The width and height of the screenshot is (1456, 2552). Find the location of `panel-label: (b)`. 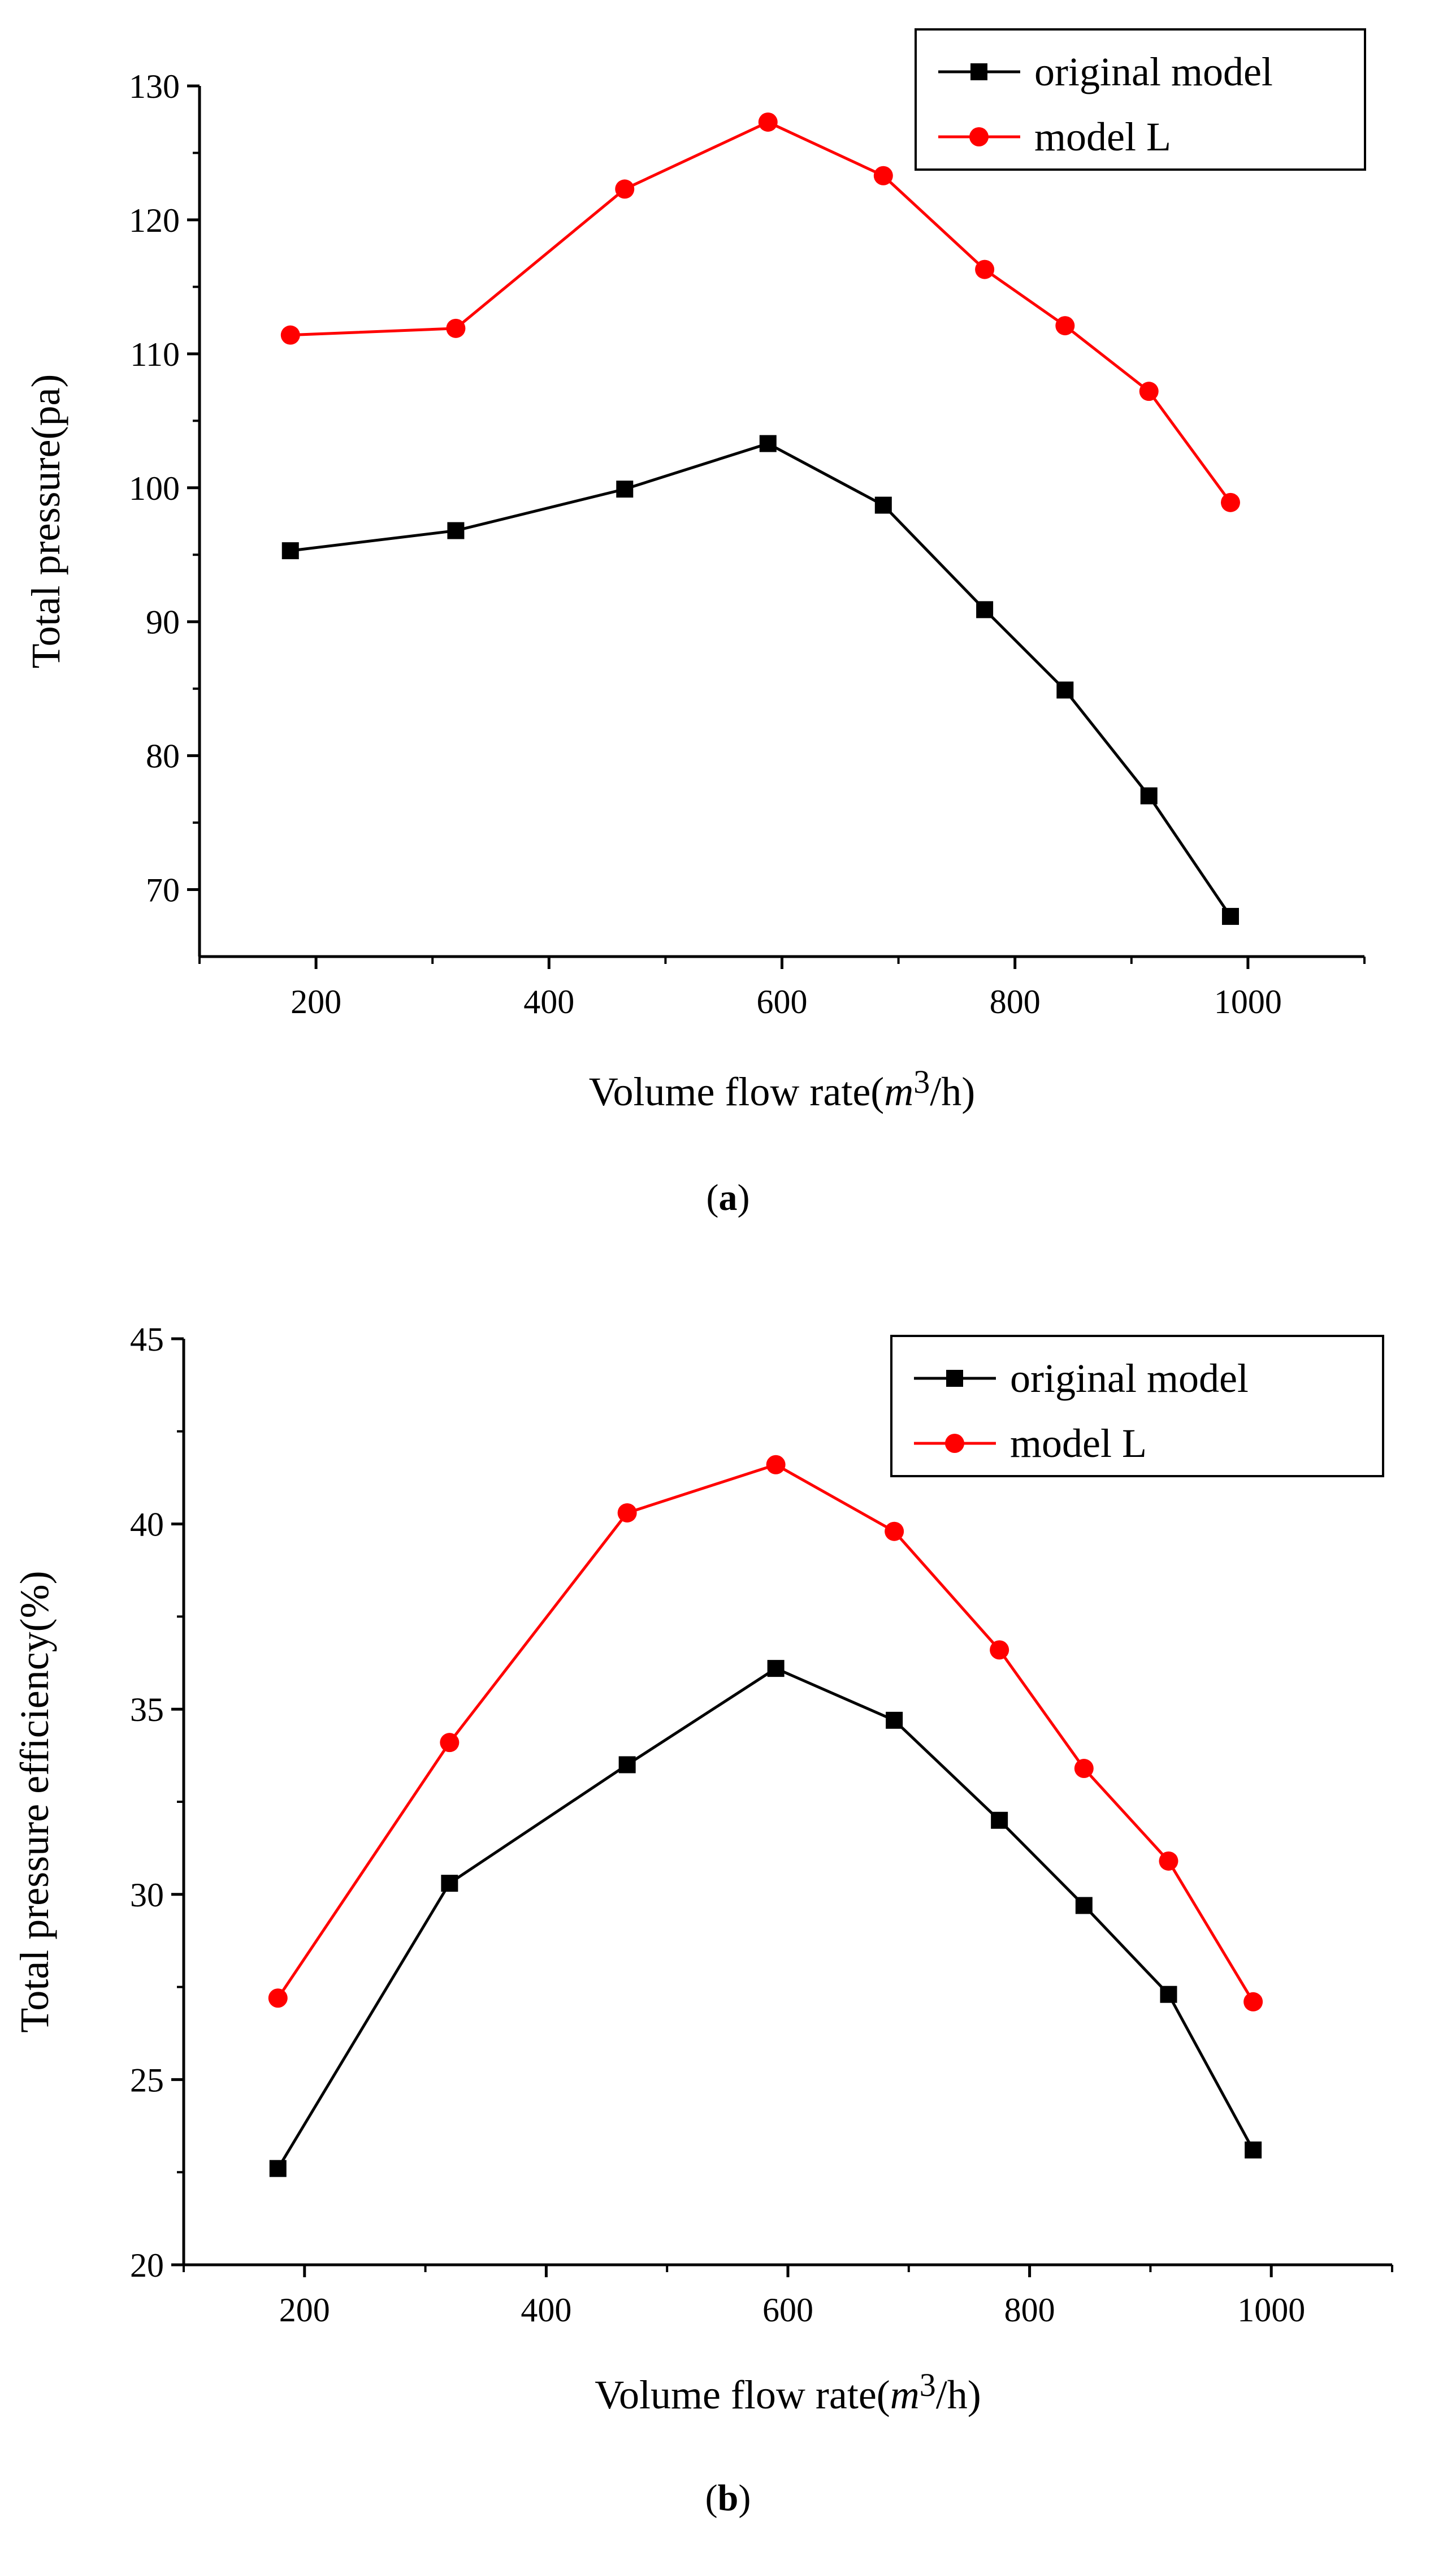

panel-label: (b) is located at coordinates (728, 2498).